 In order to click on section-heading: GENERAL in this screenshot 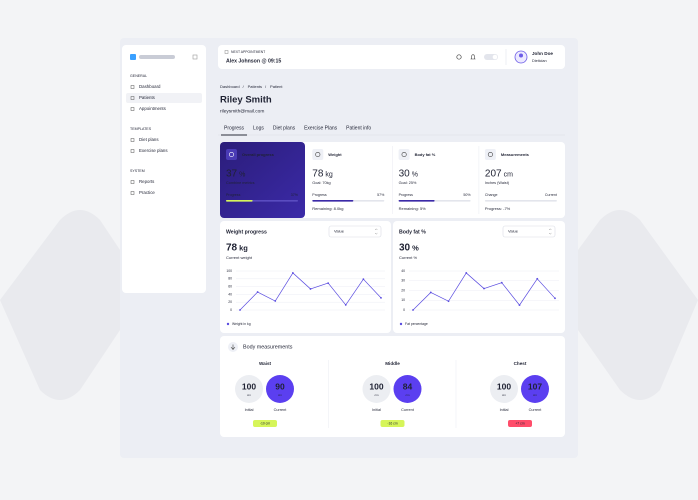, I will do `click(138, 76)`.